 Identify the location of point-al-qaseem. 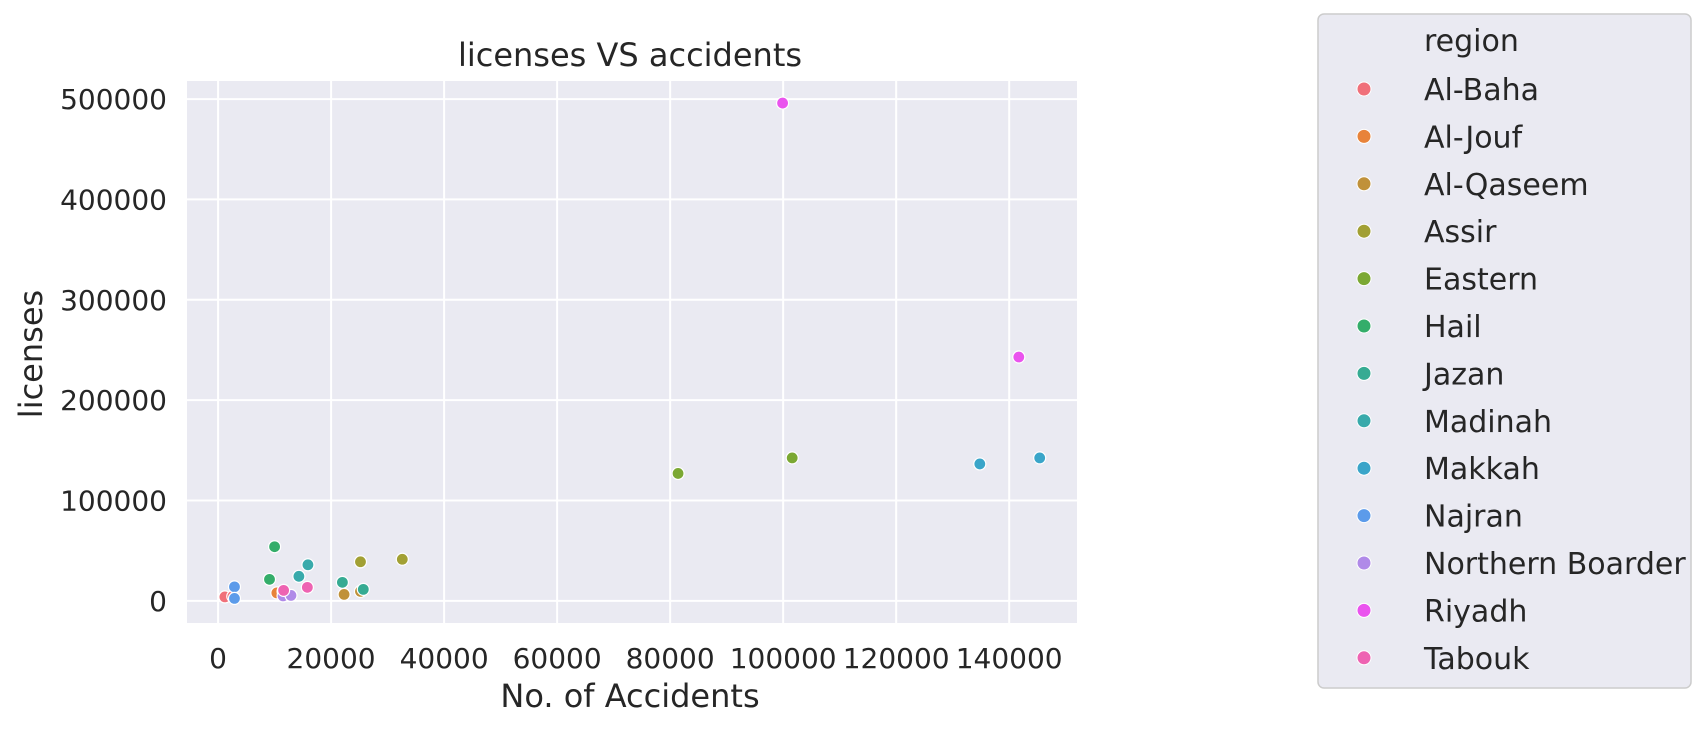
(344, 594).